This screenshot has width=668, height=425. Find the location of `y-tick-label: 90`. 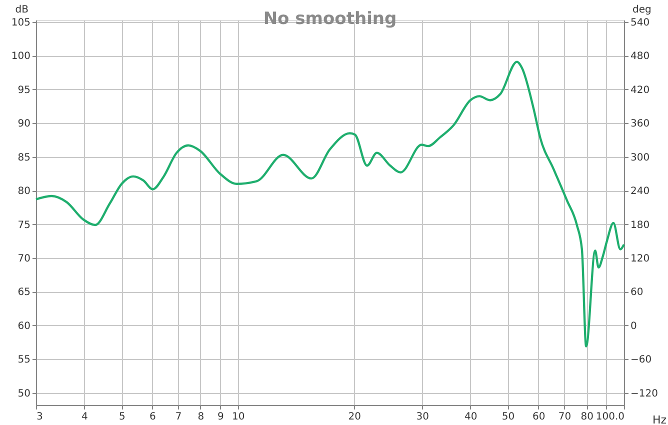

y-tick-label: 90 is located at coordinates (24, 124).